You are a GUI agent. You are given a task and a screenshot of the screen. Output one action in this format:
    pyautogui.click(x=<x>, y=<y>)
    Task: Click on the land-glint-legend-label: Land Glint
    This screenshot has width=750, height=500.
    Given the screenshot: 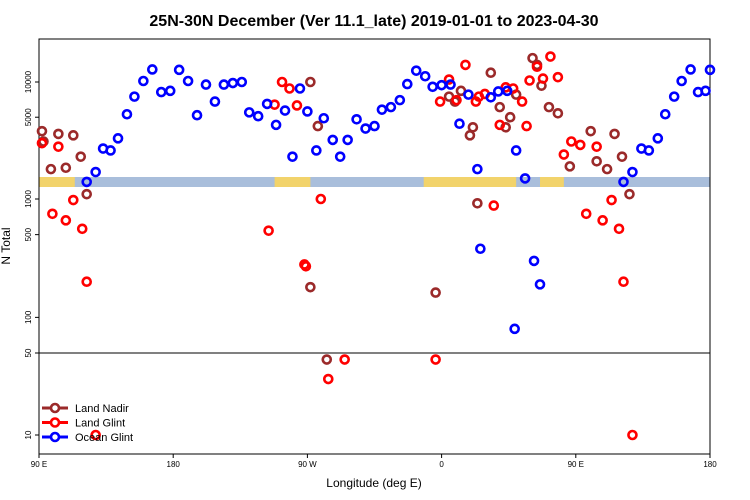 What is the action you would take?
    pyautogui.click(x=100, y=424)
    